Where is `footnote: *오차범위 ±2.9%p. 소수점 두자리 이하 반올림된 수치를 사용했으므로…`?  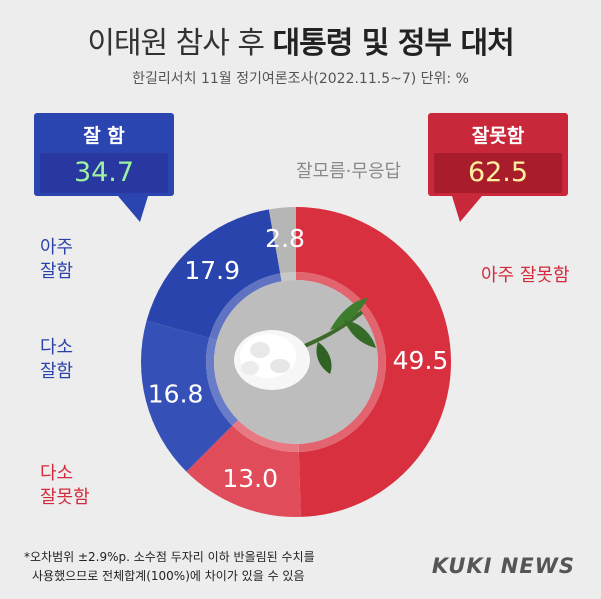
footnote: *오차범위 ±2.9%p. 소수점 두자리 이하 반올림된 수치를 사용했으므로… is located at coordinates (169, 567).